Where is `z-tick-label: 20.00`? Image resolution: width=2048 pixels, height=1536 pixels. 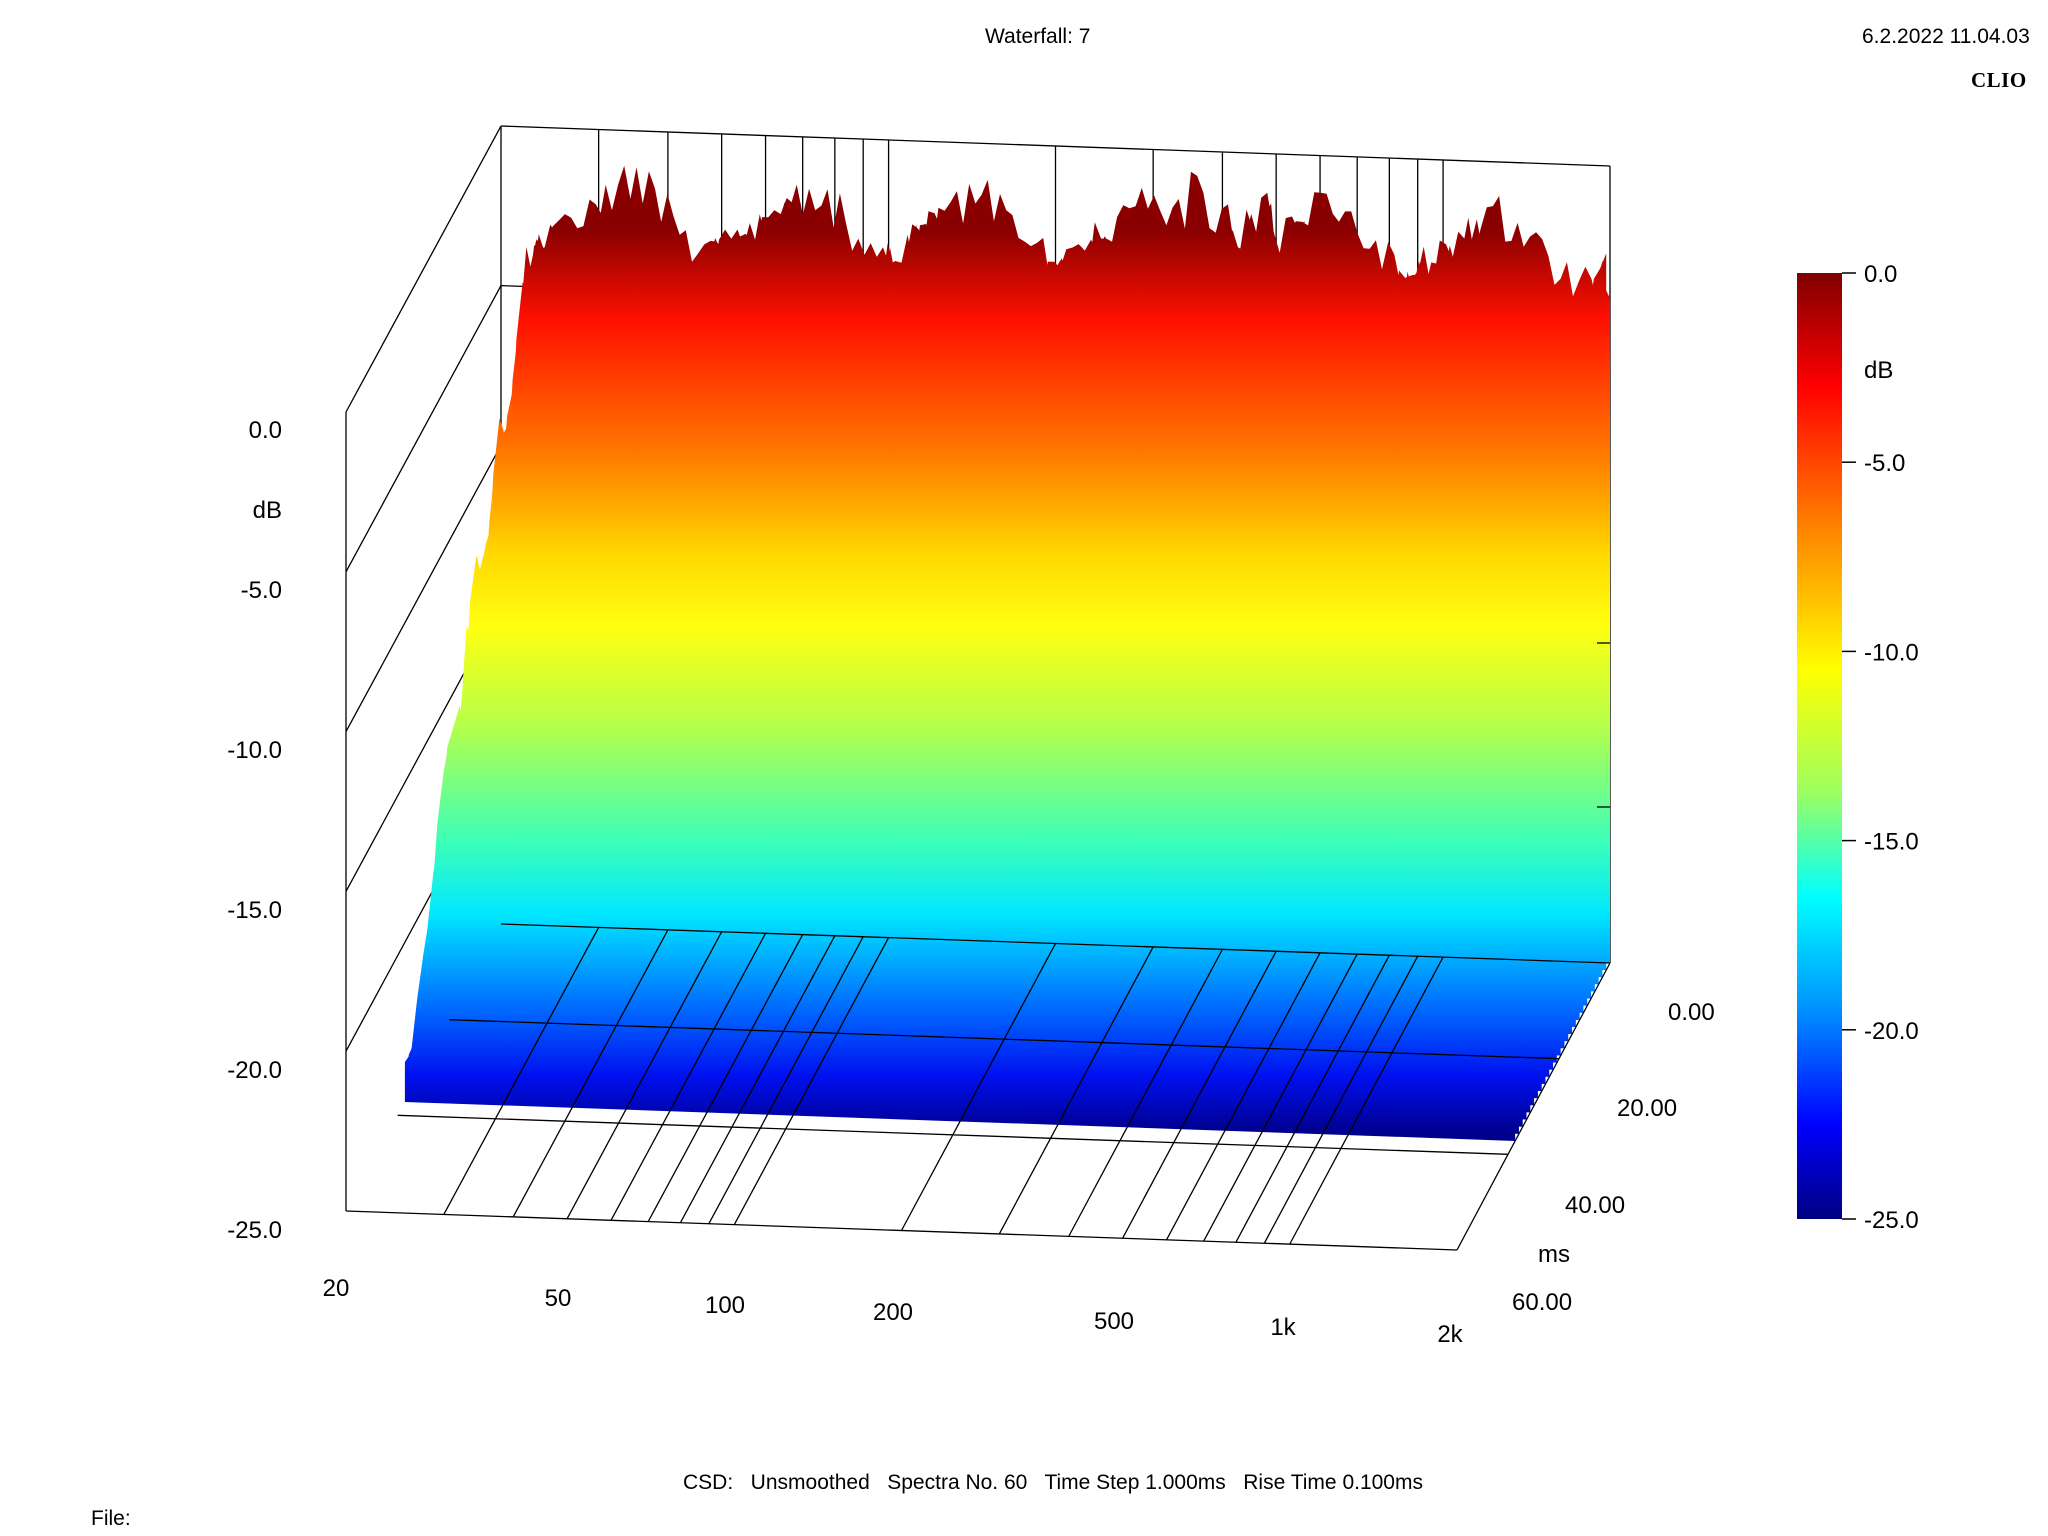
z-tick-label: 20.00 is located at coordinates (1647, 1108).